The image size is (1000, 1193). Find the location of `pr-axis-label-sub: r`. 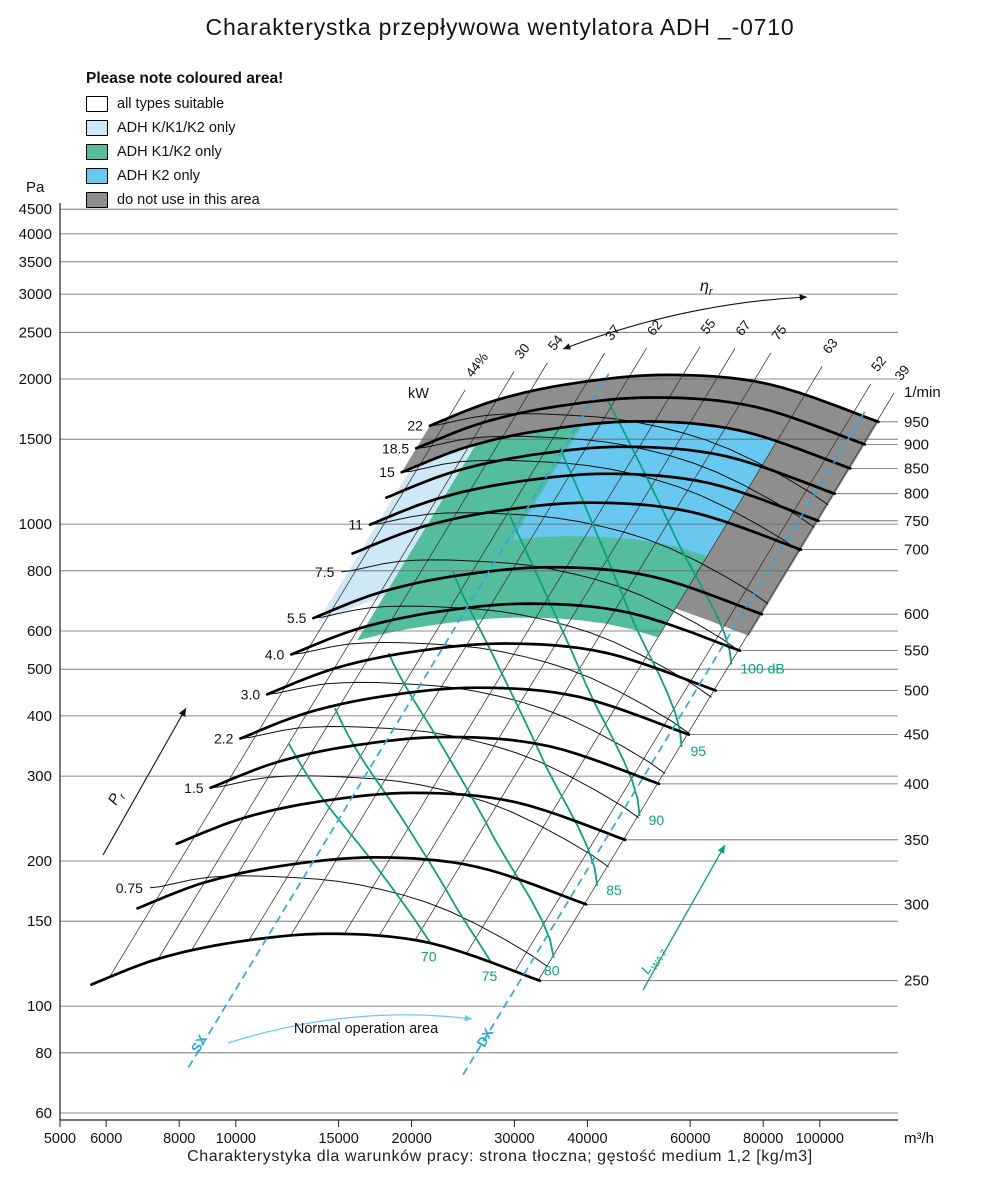

pr-axis-label-sub: r is located at coordinates (124, 796).